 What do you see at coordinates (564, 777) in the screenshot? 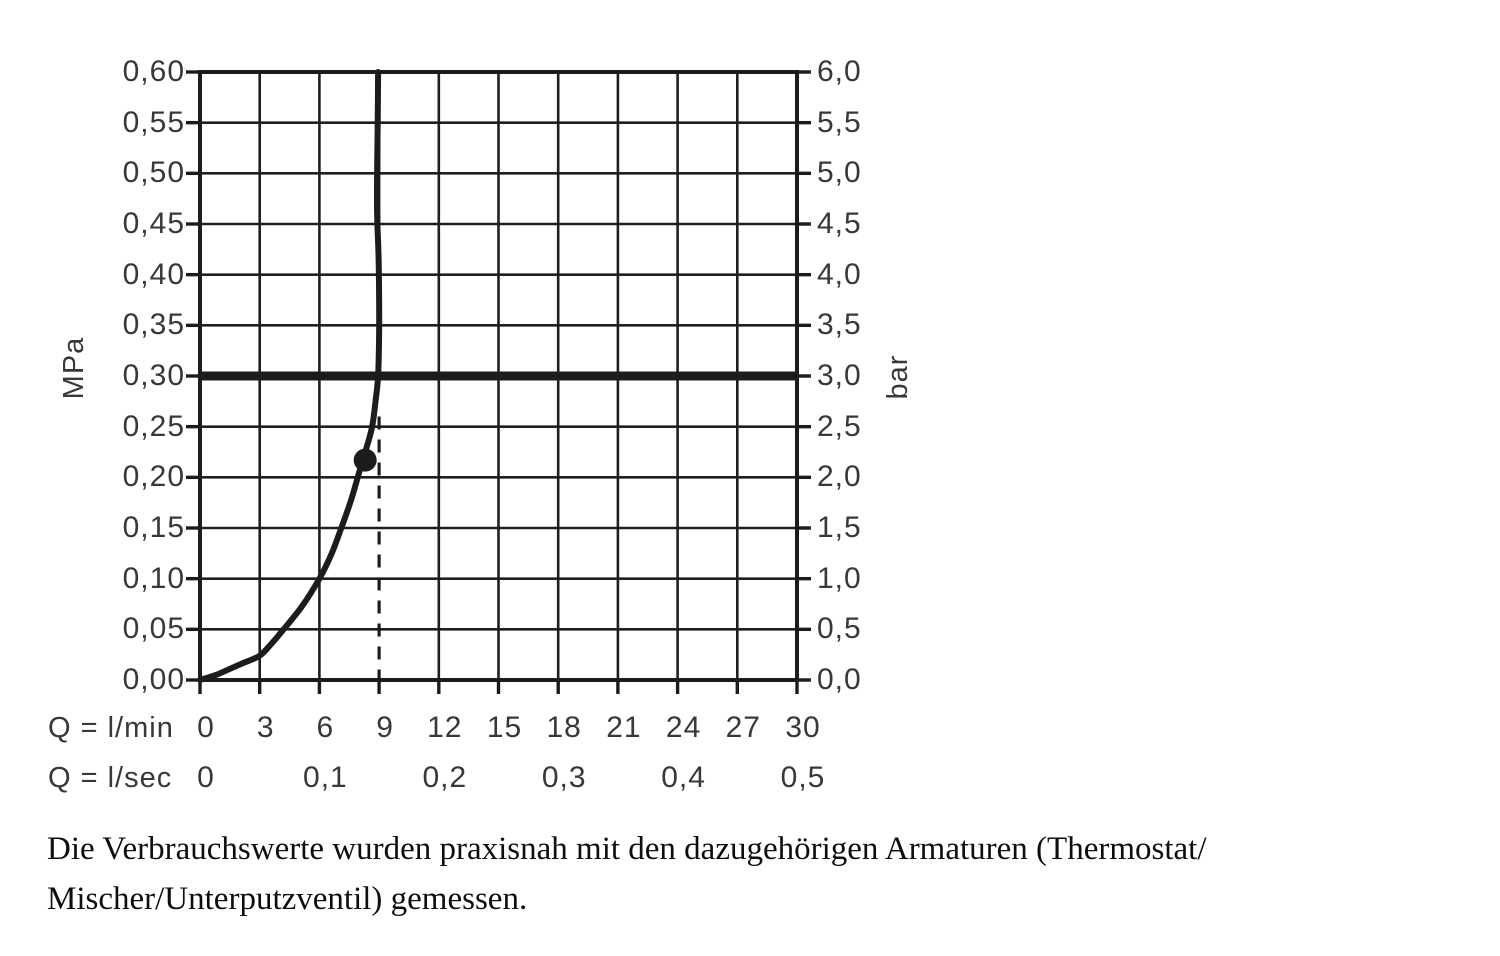
I see `x-axis-lsec-tick-label: 0,3` at bounding box center [564, 777].